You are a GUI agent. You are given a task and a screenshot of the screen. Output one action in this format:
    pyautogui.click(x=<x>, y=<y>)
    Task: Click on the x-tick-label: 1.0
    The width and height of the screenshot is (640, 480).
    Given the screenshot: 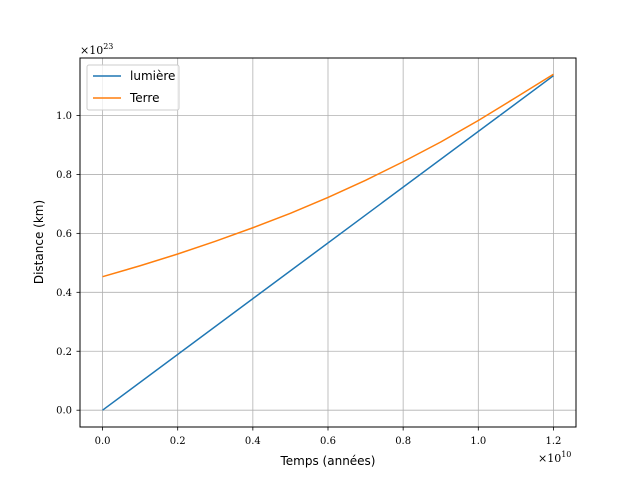 What is the action you would take?
    pyautogui.click(x=478, y=441)
    